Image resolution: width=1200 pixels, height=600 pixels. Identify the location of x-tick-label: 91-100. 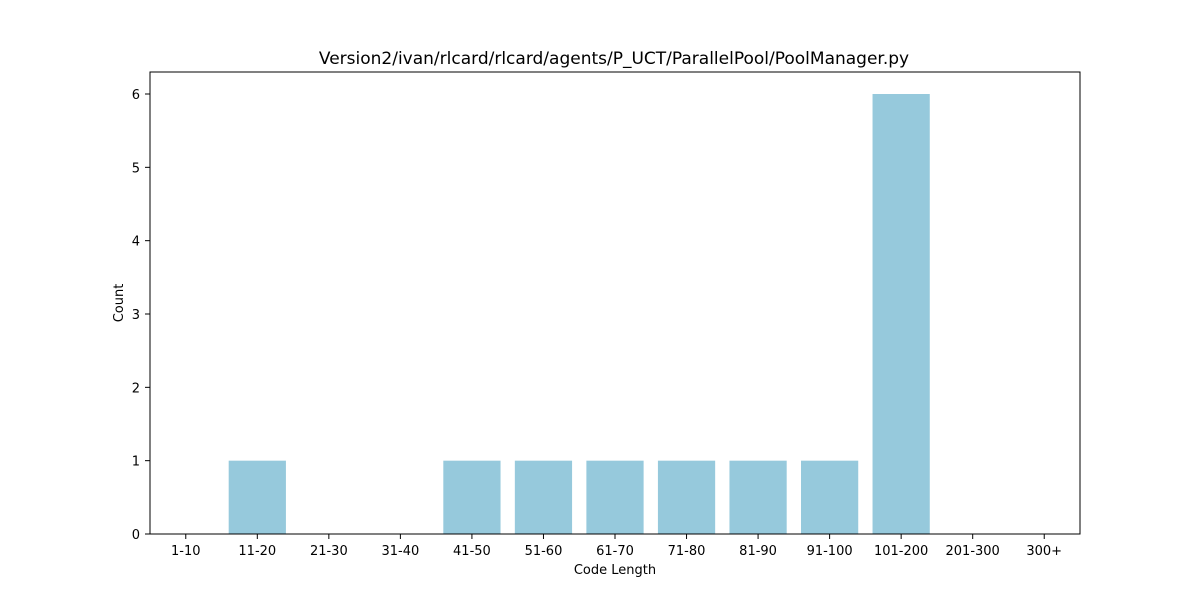
(830, 551).